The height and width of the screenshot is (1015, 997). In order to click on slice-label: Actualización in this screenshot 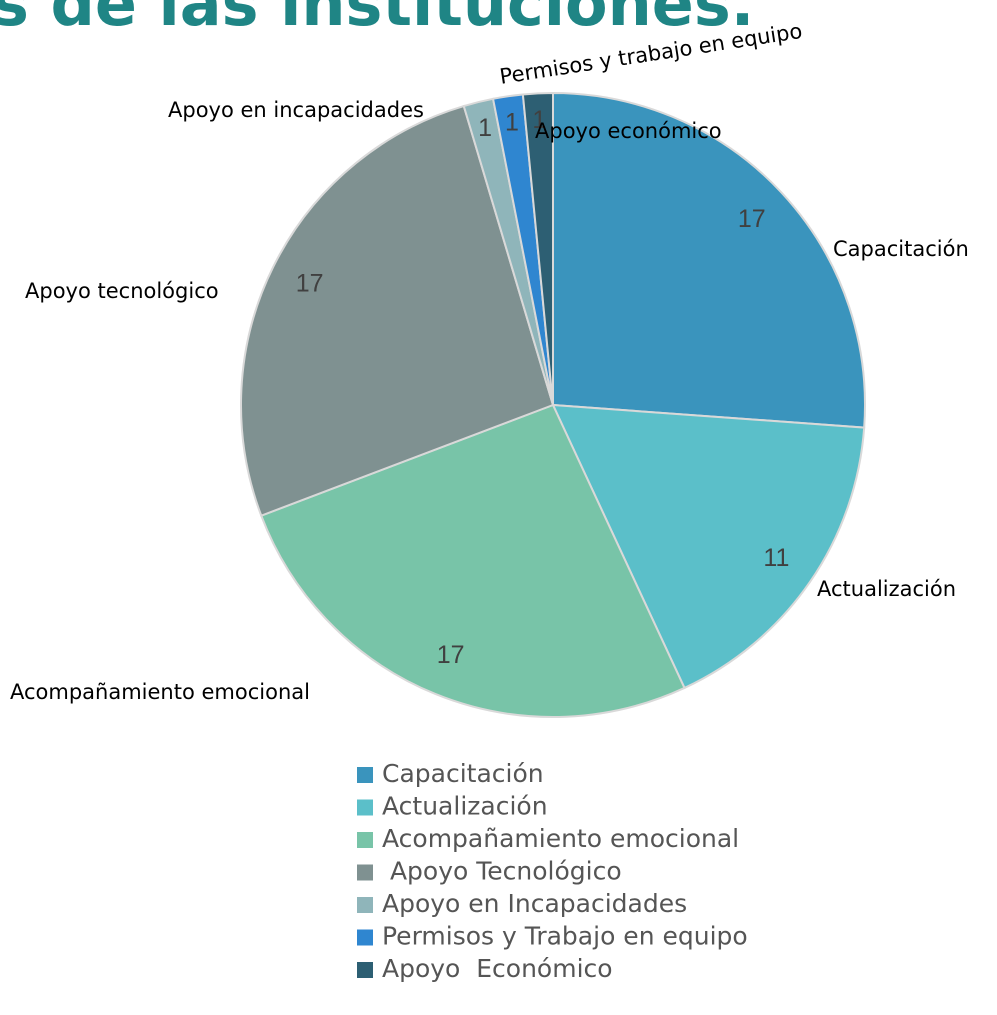, I will do `click(886, 589)`.